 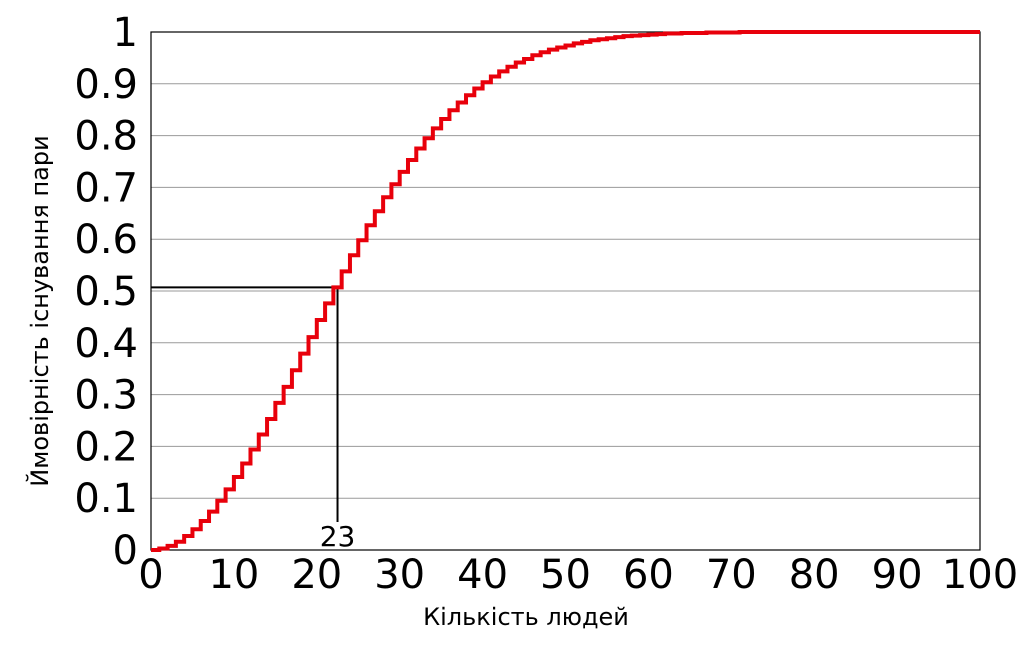 I want to click on x-tick-label-7: 70, so click(x=731, y=575).